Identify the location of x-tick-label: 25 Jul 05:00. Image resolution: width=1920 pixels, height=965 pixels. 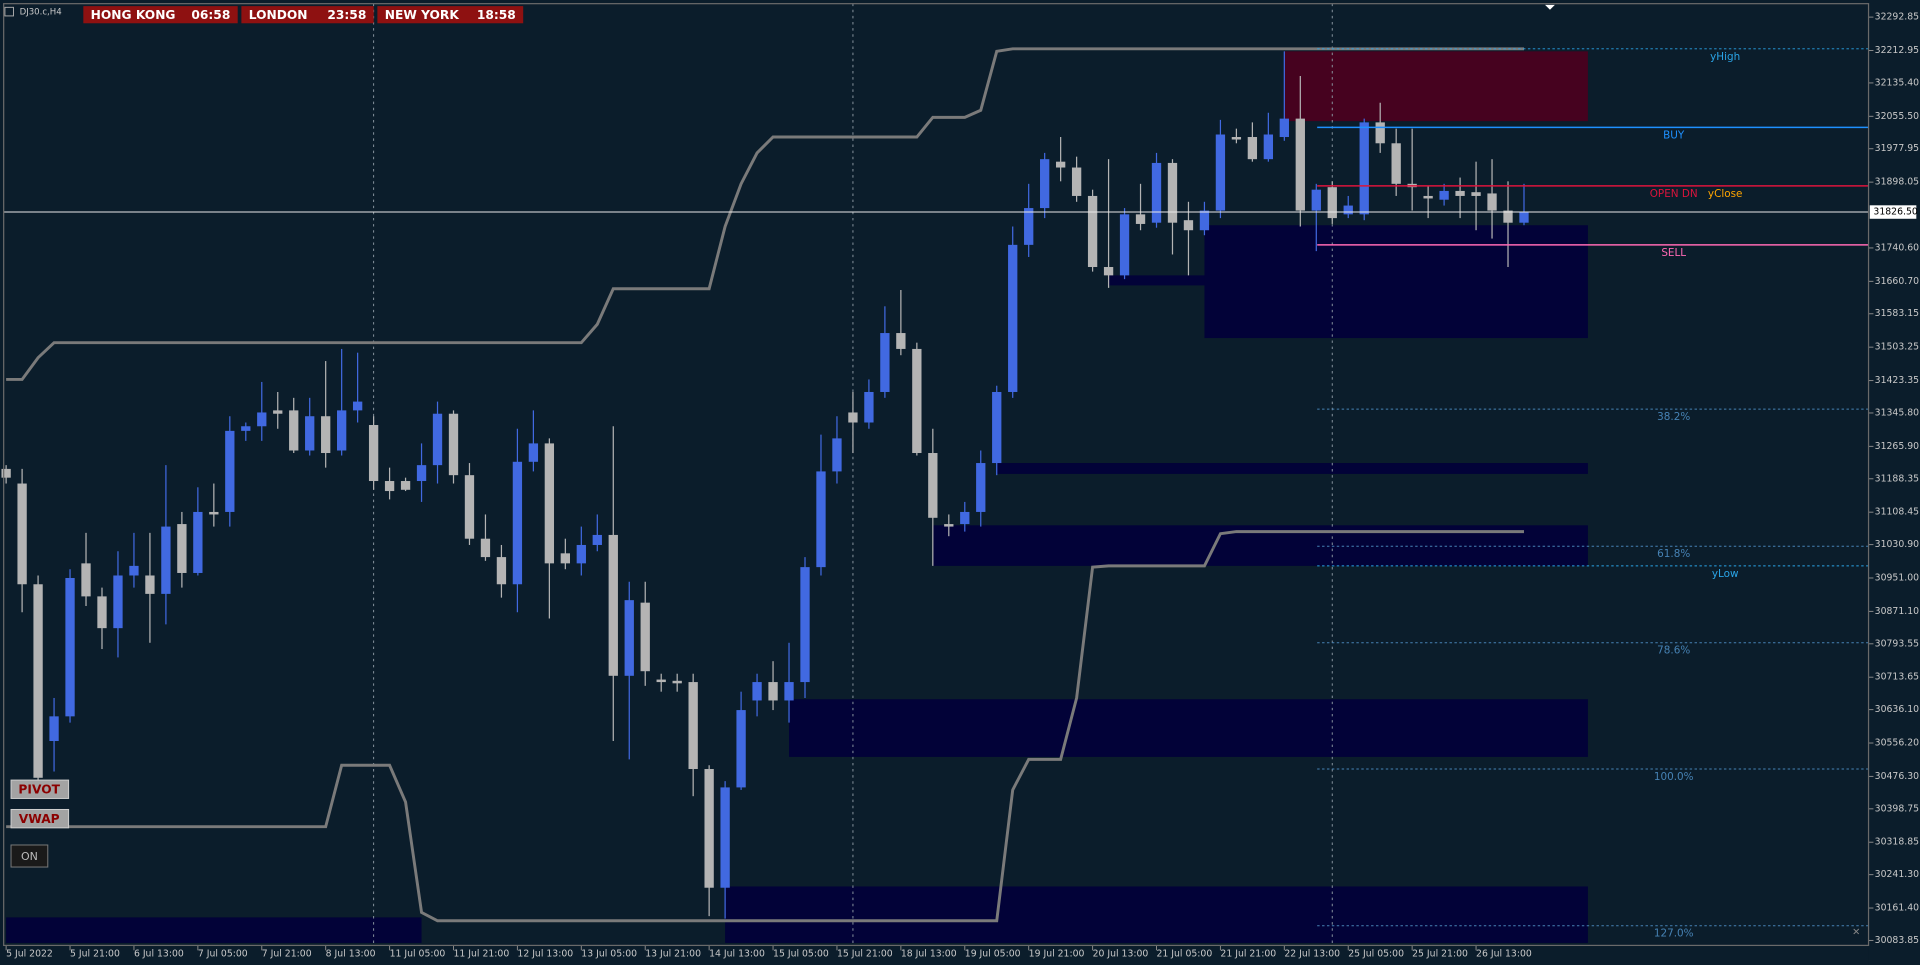
(1376, 953).